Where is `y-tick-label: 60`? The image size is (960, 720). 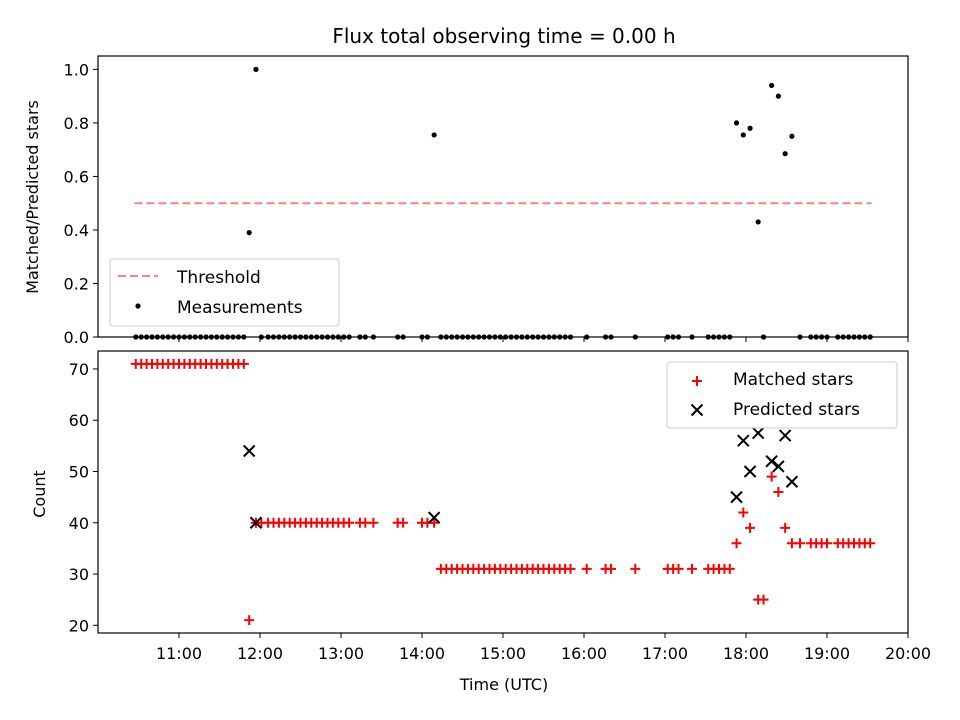
y-tick-label: 60 is located at coordinates (79, 420).